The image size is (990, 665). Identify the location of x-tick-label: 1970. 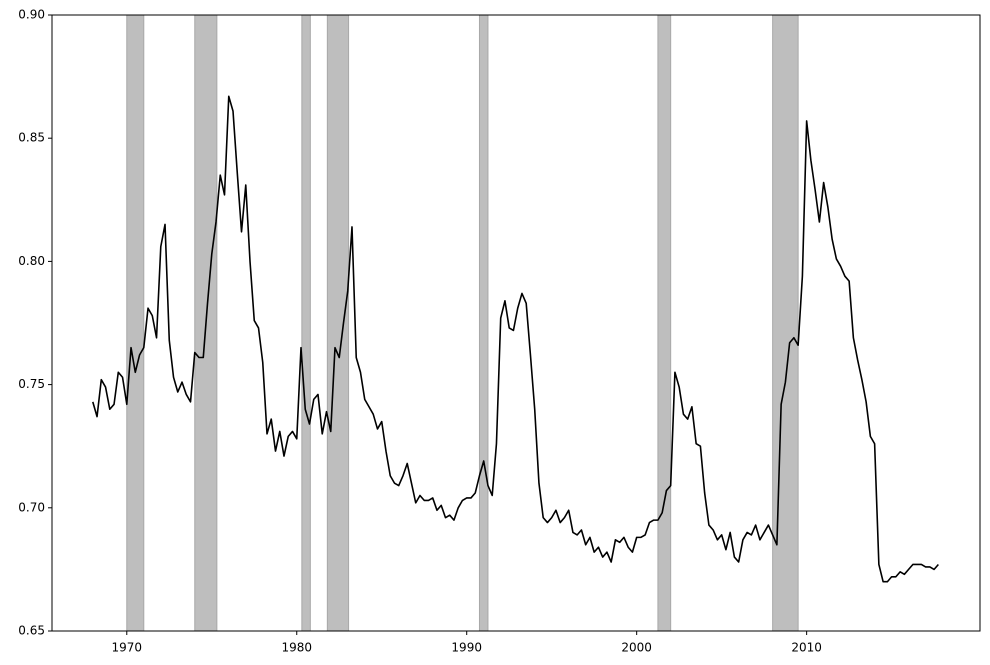
(127, 648).